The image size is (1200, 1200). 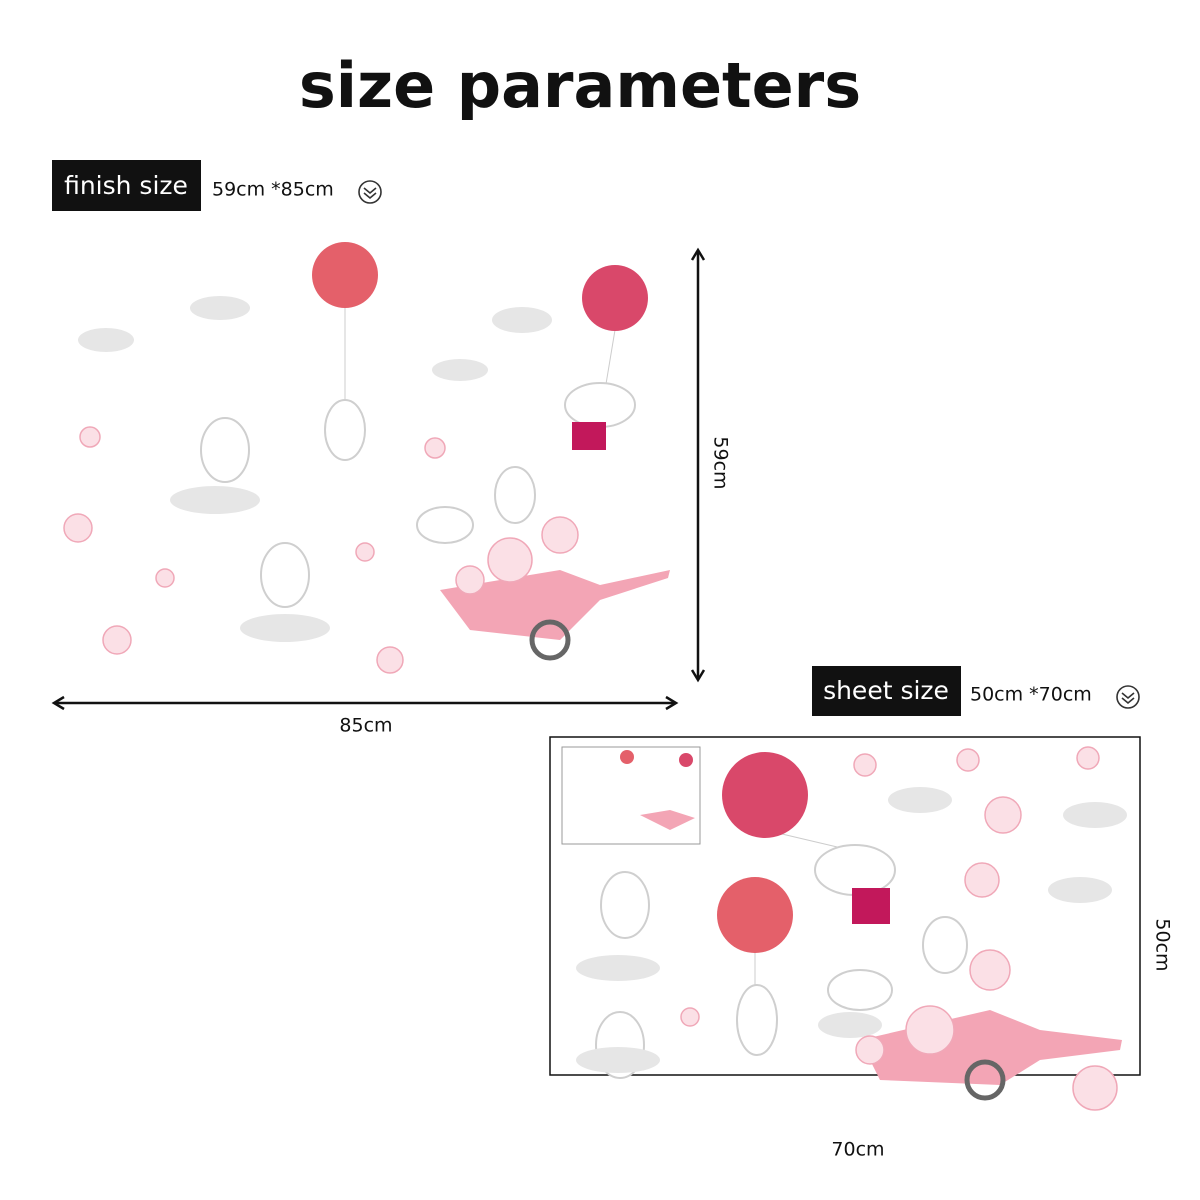 What do you see at coordinates (580, 85) in the screenshot?
I see `page-title: size parameters` at bounding box center [580, 85].